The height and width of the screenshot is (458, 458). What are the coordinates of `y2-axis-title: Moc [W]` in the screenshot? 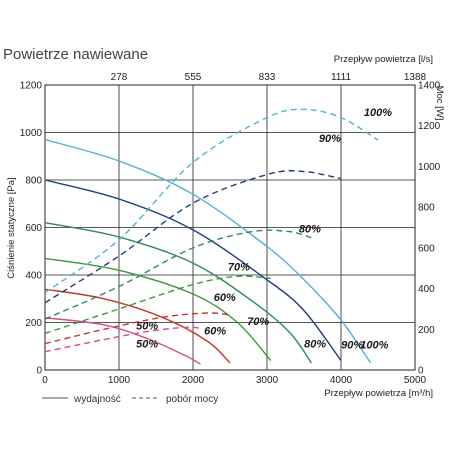 It's located at (439, 103).